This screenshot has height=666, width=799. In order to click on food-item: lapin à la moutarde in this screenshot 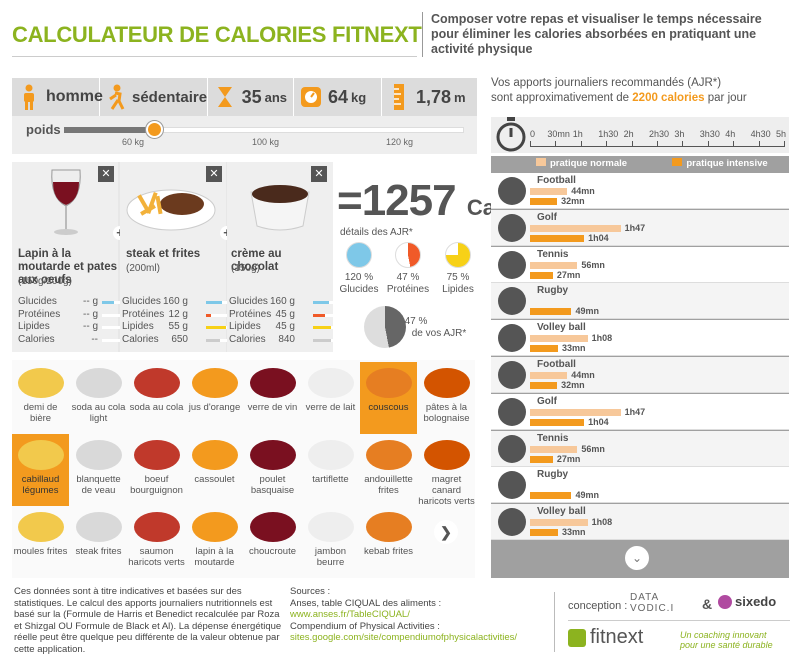, I will do `click(214, 542)`.